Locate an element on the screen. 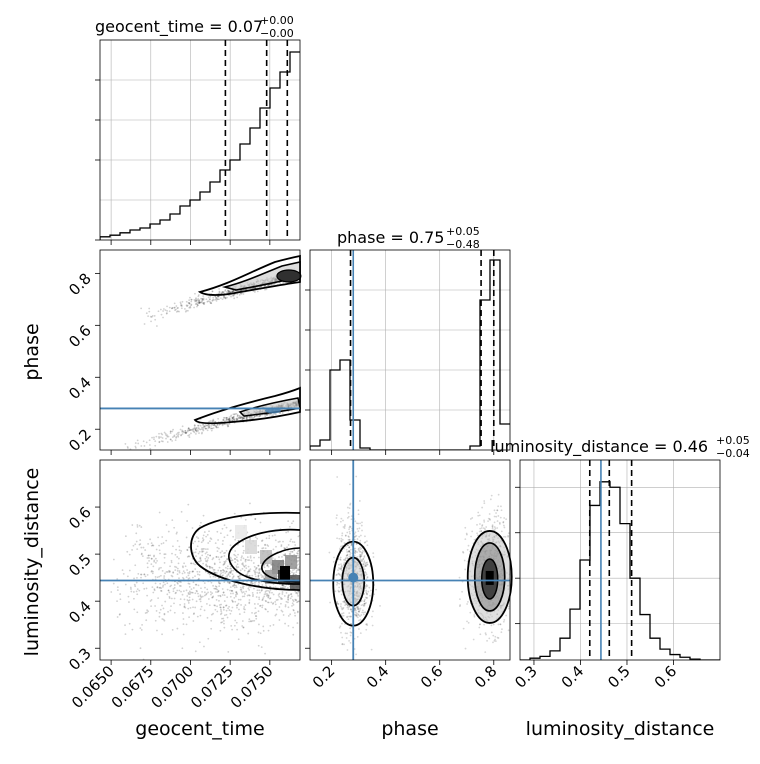 The width and height of the screenshot is (760, 764). ylabel-phase: phase is located at coordinates (32, 351).